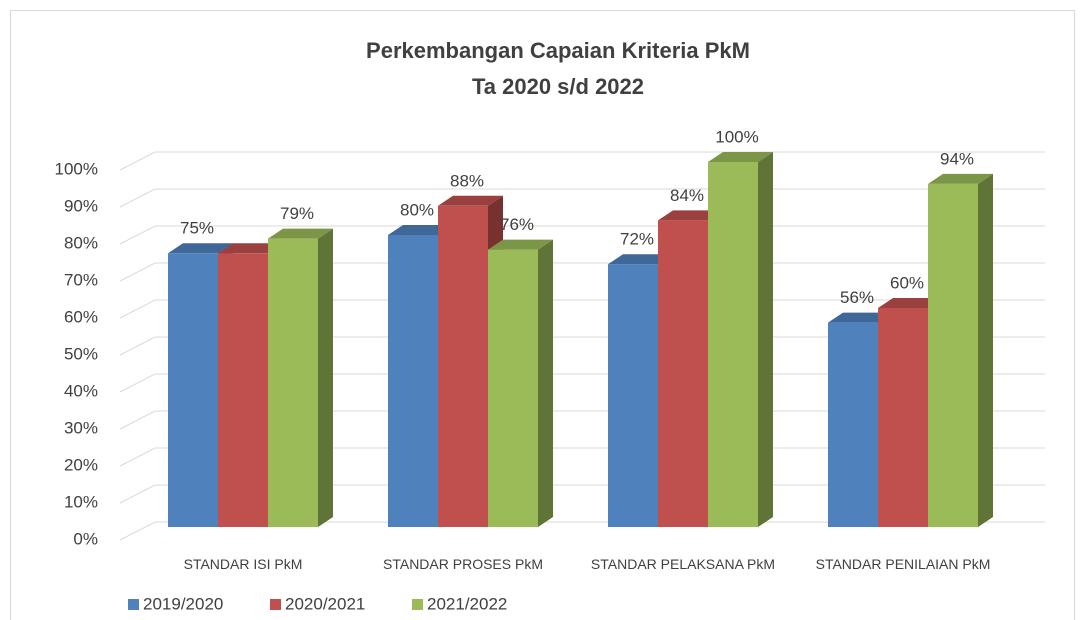  I want to click on data-label: 75%, so click(197, 228).